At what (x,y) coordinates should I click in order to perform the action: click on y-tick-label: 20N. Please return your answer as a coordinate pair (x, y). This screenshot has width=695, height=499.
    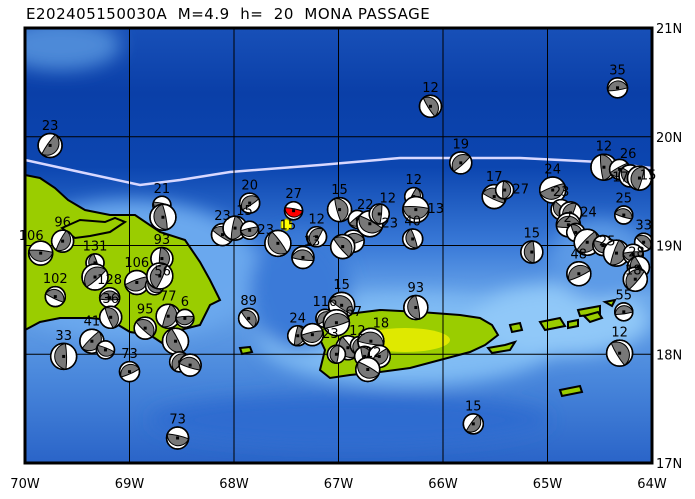
    Looking at the image, I should click on (669, 138).